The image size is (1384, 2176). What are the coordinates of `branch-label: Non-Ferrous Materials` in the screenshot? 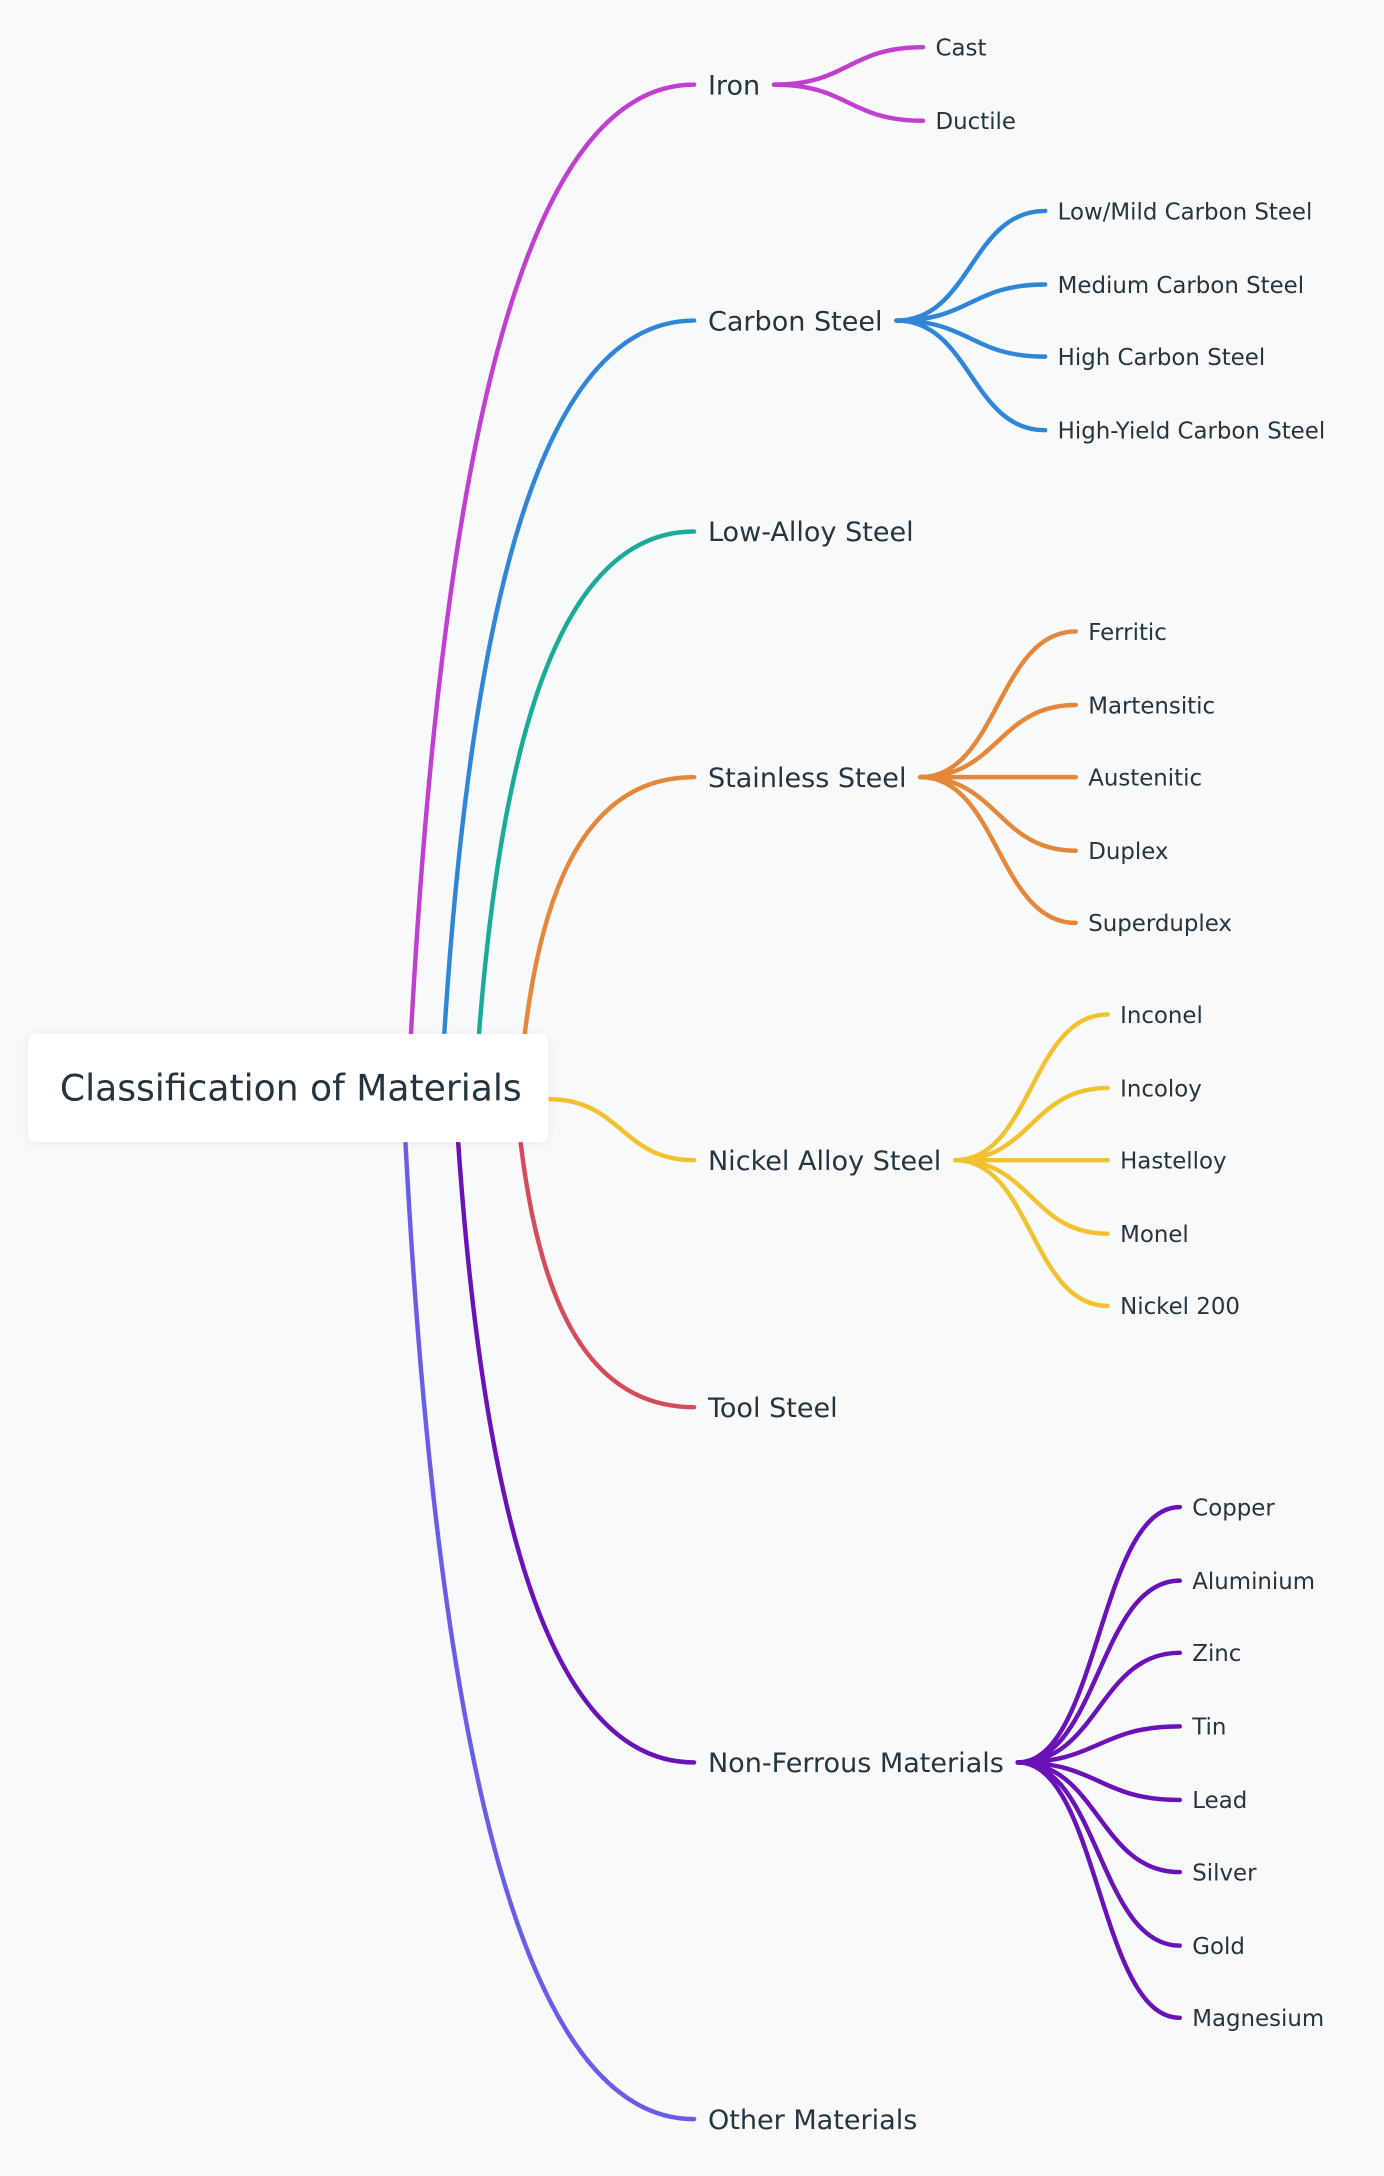 It's located at (856, 1763).